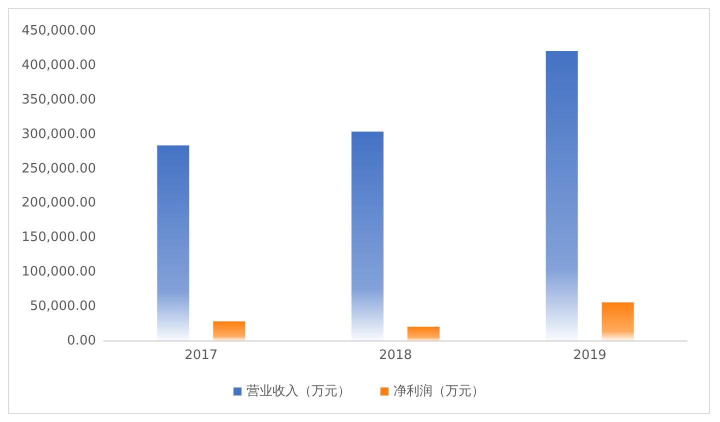 This screenshot has width=720, height=422. What do you see at coordinates (59, 65) in the screenshot?
I see `y-tick-label: 400,000.00` at bounding box center [59, 65].